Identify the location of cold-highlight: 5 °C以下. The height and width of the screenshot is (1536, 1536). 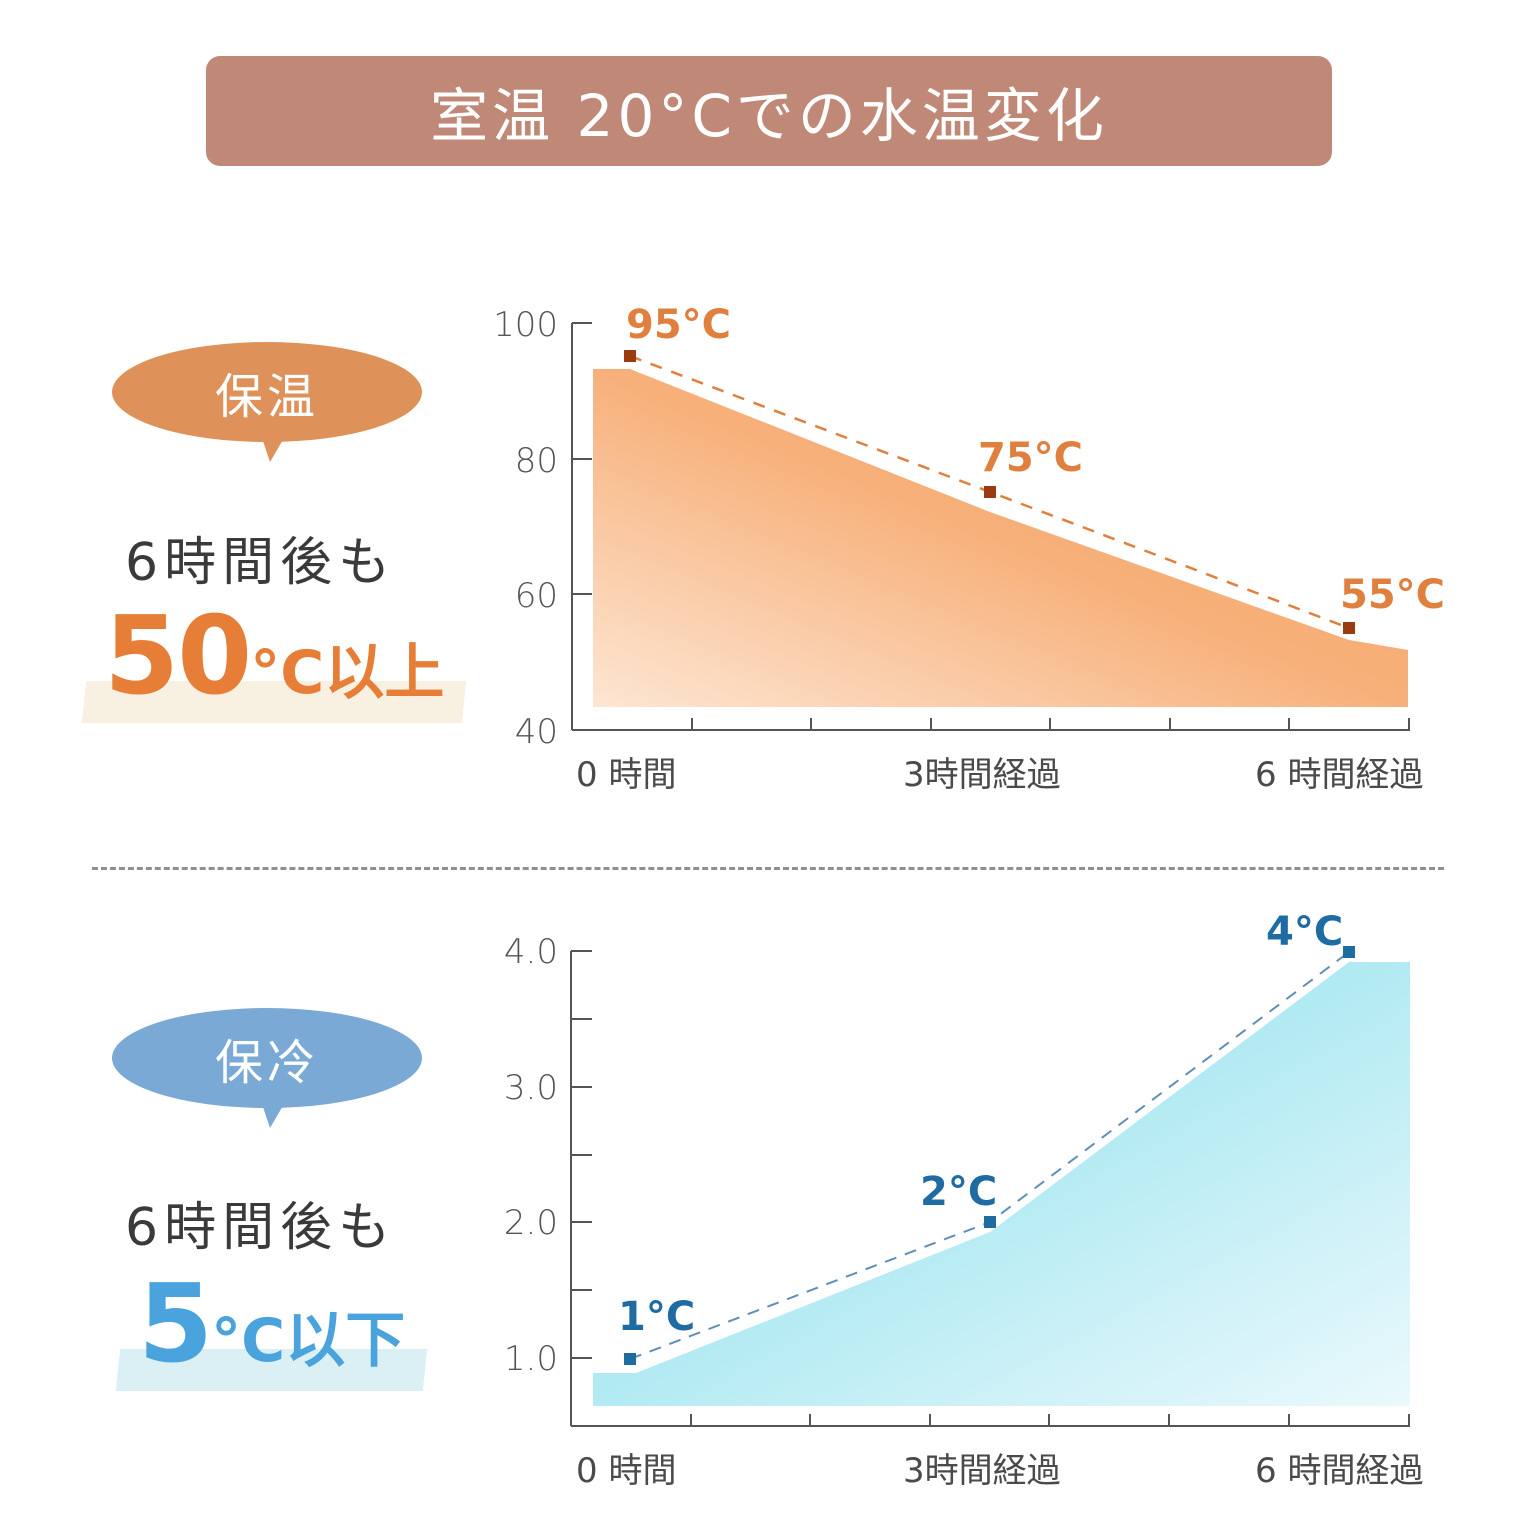
(271, 1326).